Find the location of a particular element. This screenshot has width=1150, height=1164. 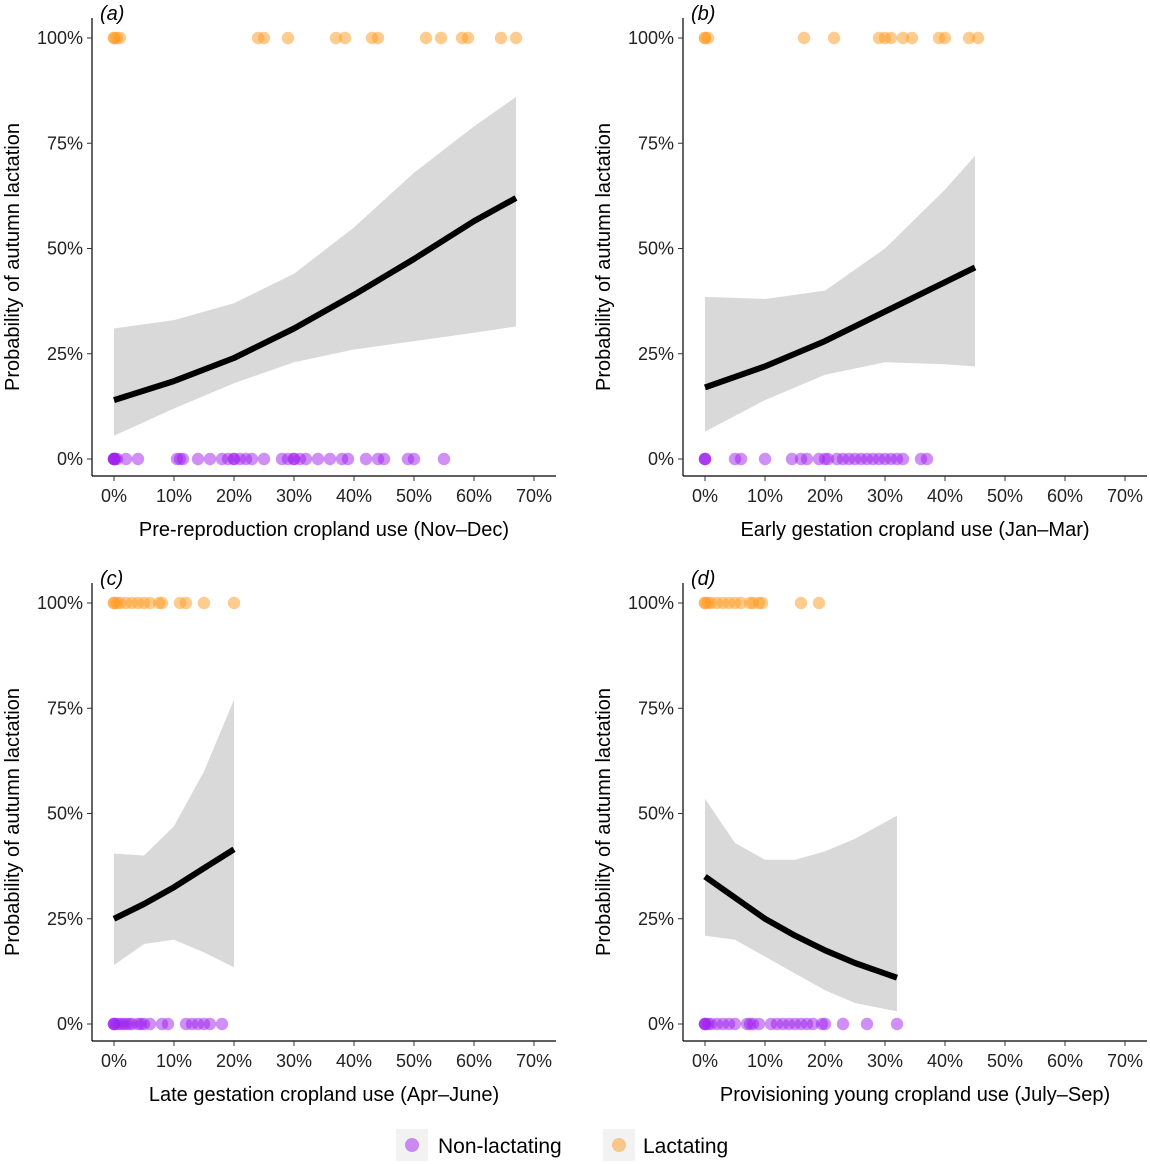

panel-tag: (c) is located at coordinates (111, 579).